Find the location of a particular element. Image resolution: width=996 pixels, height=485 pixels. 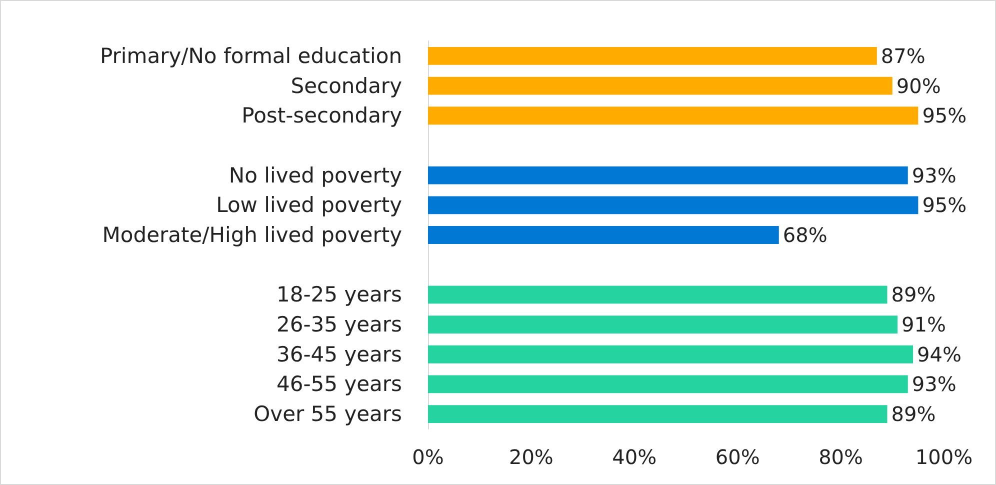

data-label: 90% is located at coordinates (918, 86).